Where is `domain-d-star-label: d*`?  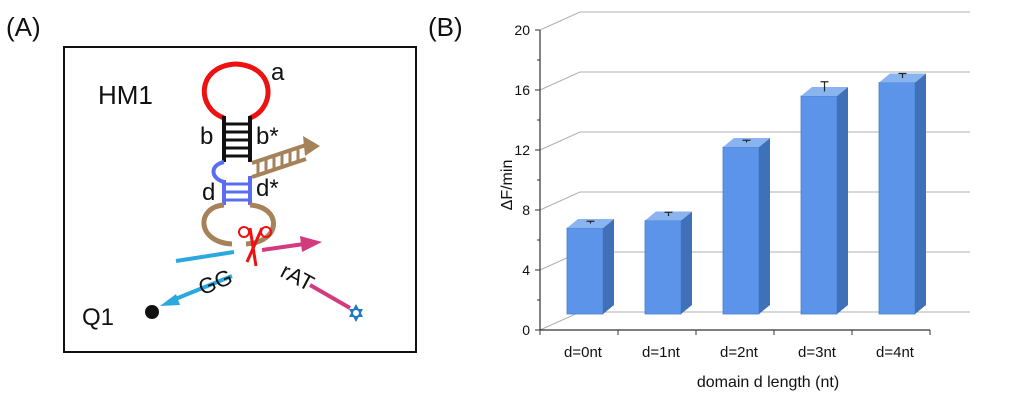 domain-d-star-label: d* is located at coordinates (267, 188).